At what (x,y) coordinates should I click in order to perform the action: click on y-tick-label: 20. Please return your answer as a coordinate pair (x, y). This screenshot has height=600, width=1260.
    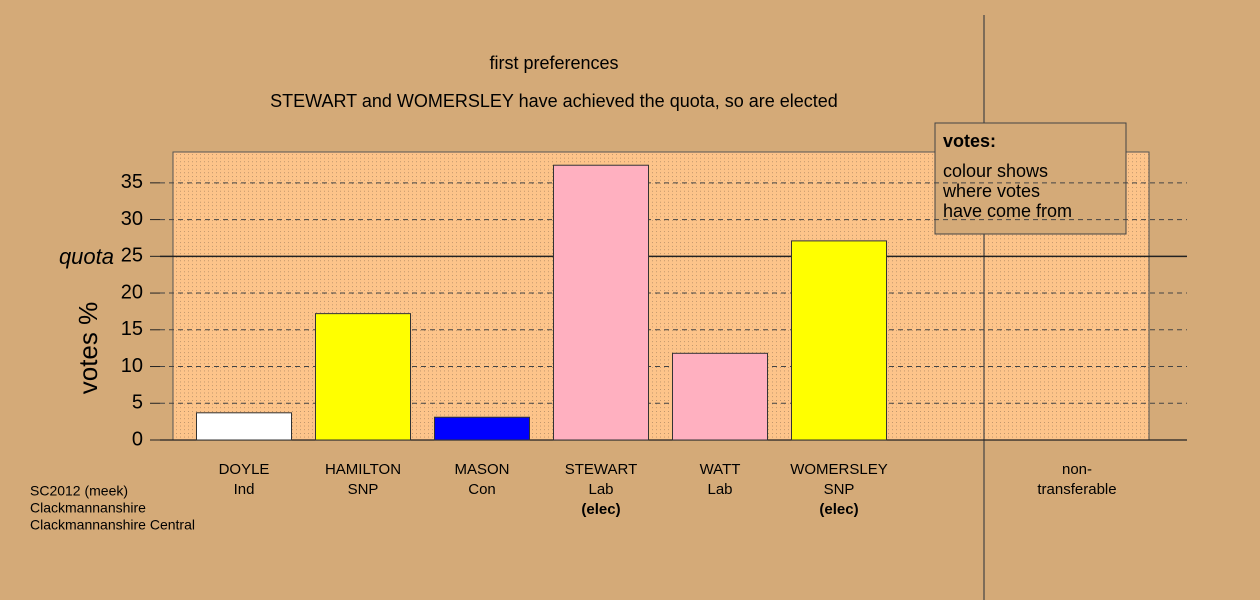
    Looking at the image, I should click on (132, 292).